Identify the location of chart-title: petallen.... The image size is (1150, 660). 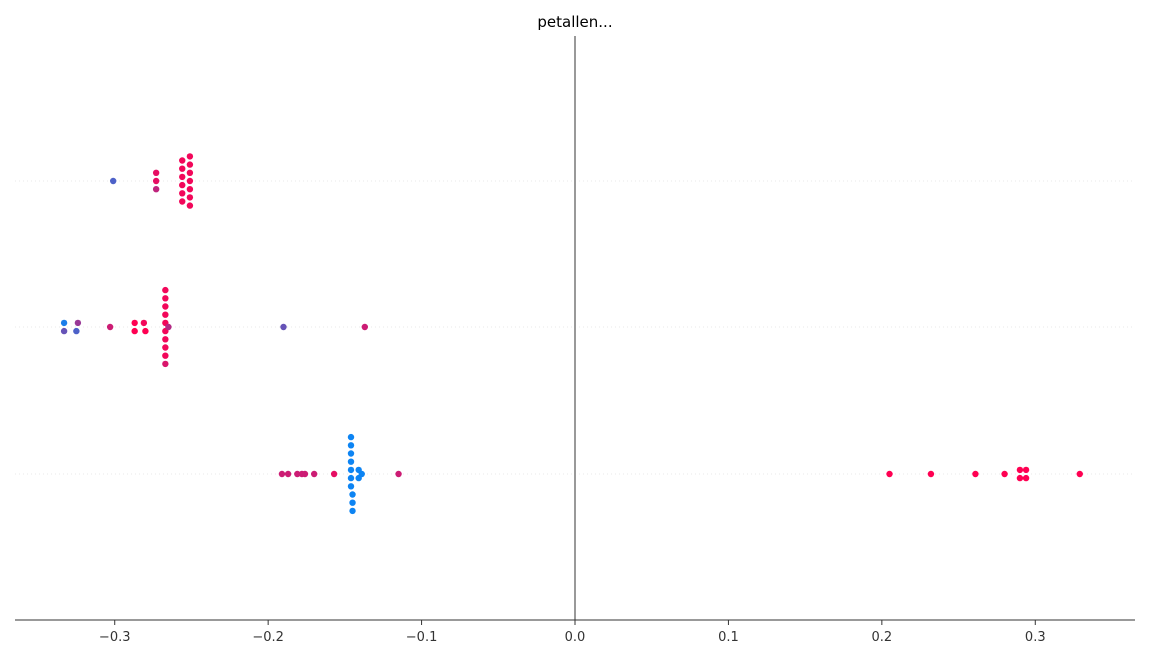
(574, 22).